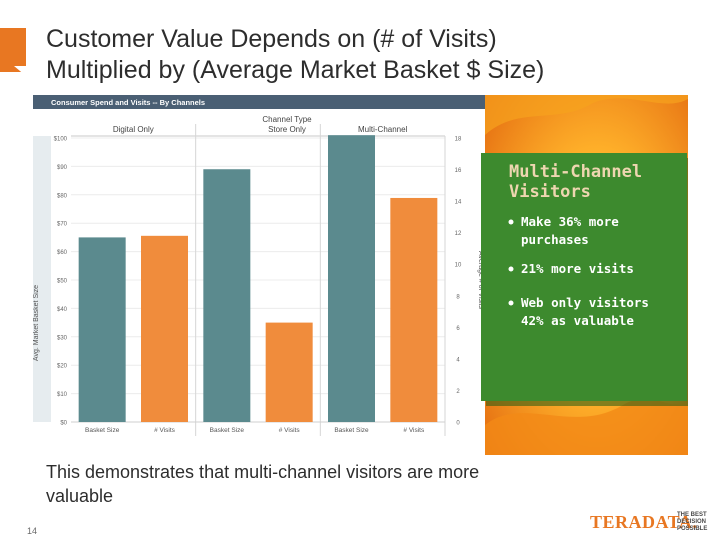  I want to click on chart-title: Consumer Spend and Visits -- By Channels, so click(128, 102).